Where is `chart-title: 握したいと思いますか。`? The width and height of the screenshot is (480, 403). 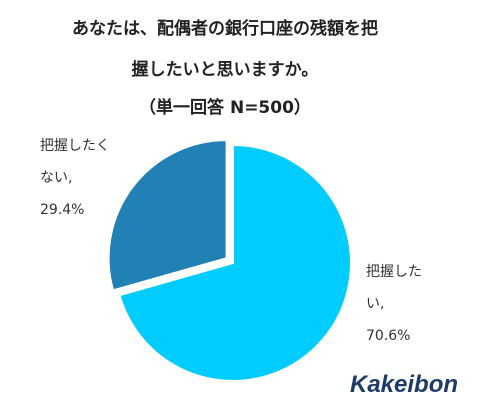
chart-title: 握したいと思いますか。 is located at coordinates (225, 69).